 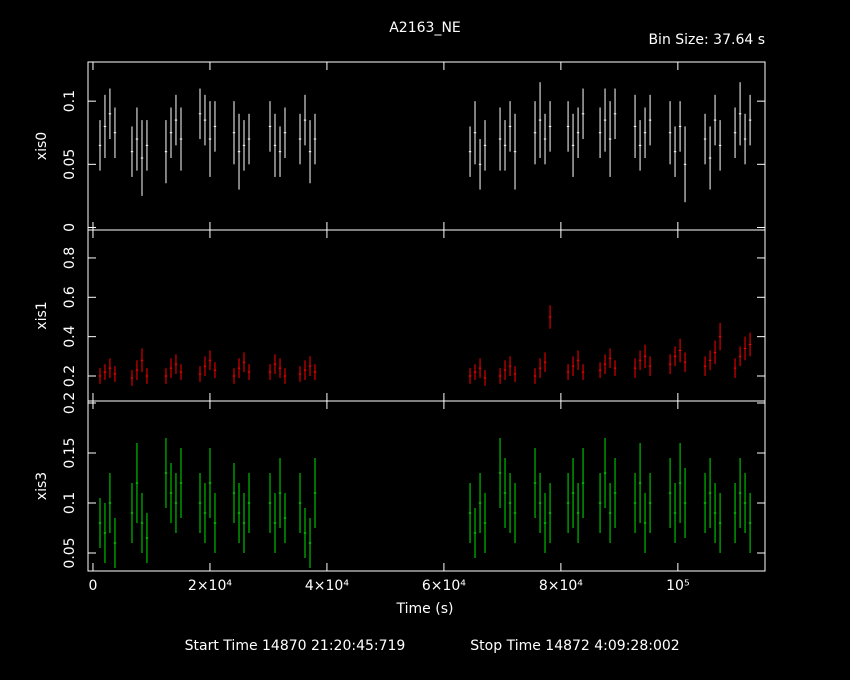 What do you see at coordinates (70, 258) in the screenshot?
I see `y-tick-label: 0.8` at bounding box center [70, 258].